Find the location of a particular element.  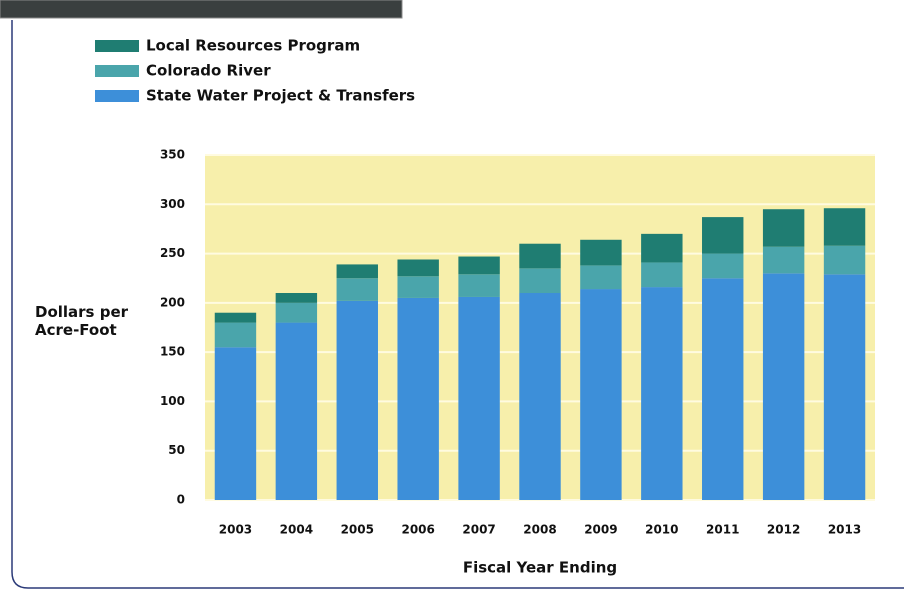

legend-label: Local Resources Program is located at coordinates (253, 46).